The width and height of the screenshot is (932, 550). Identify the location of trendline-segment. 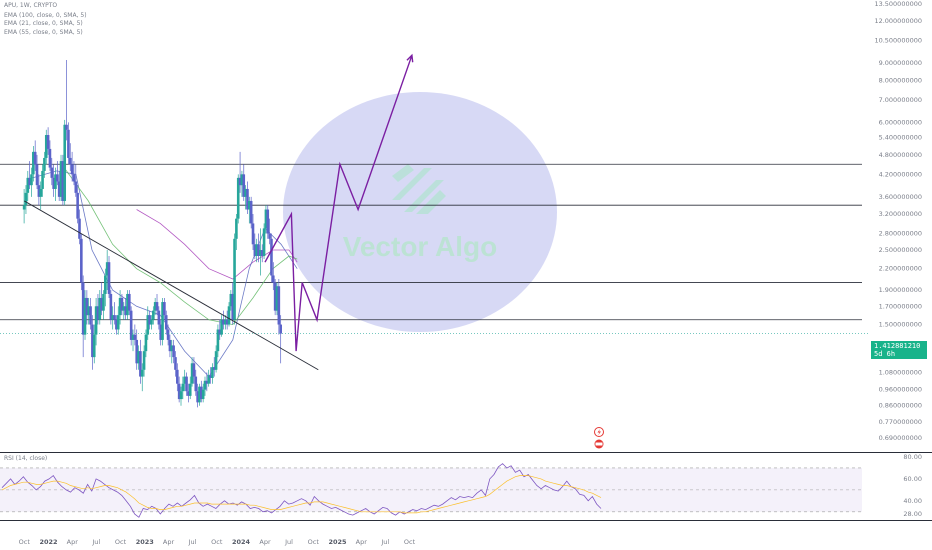
(171, 285).